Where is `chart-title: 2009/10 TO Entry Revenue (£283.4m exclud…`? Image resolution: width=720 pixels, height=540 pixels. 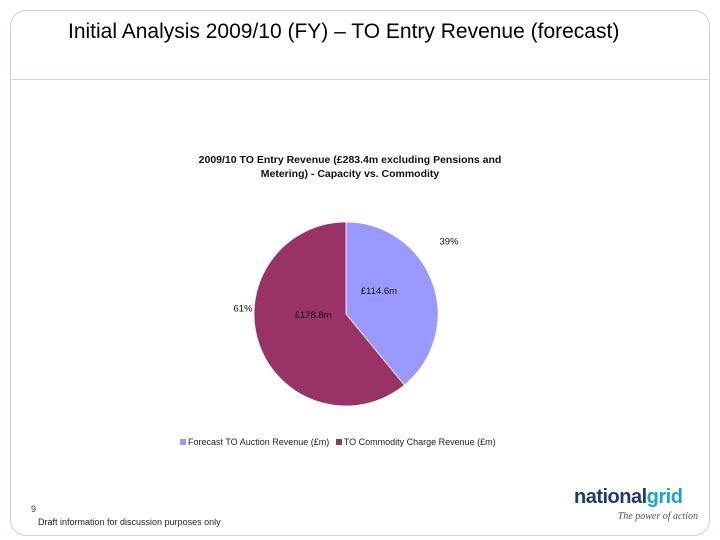
chart-title: 2009/10 TO Entry Revenue (£283.4m exclud… is located at coordinates (350, 167).